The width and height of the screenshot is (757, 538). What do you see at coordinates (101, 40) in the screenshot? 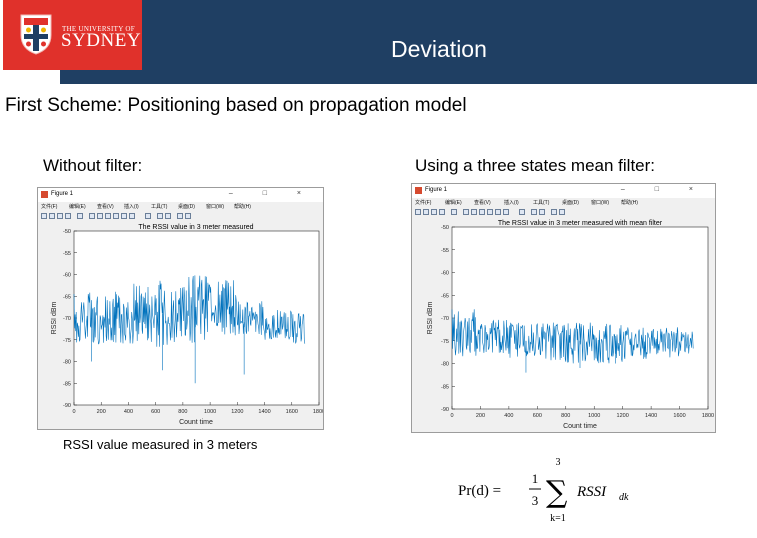
I see `university-line2: SYDNEY` at bounding box center [101, 40].